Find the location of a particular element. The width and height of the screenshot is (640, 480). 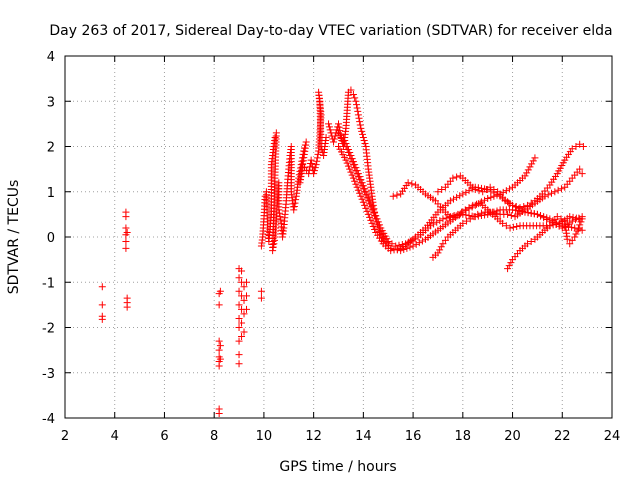

x-tick-label: 4 is located at coordinates (115, 436).